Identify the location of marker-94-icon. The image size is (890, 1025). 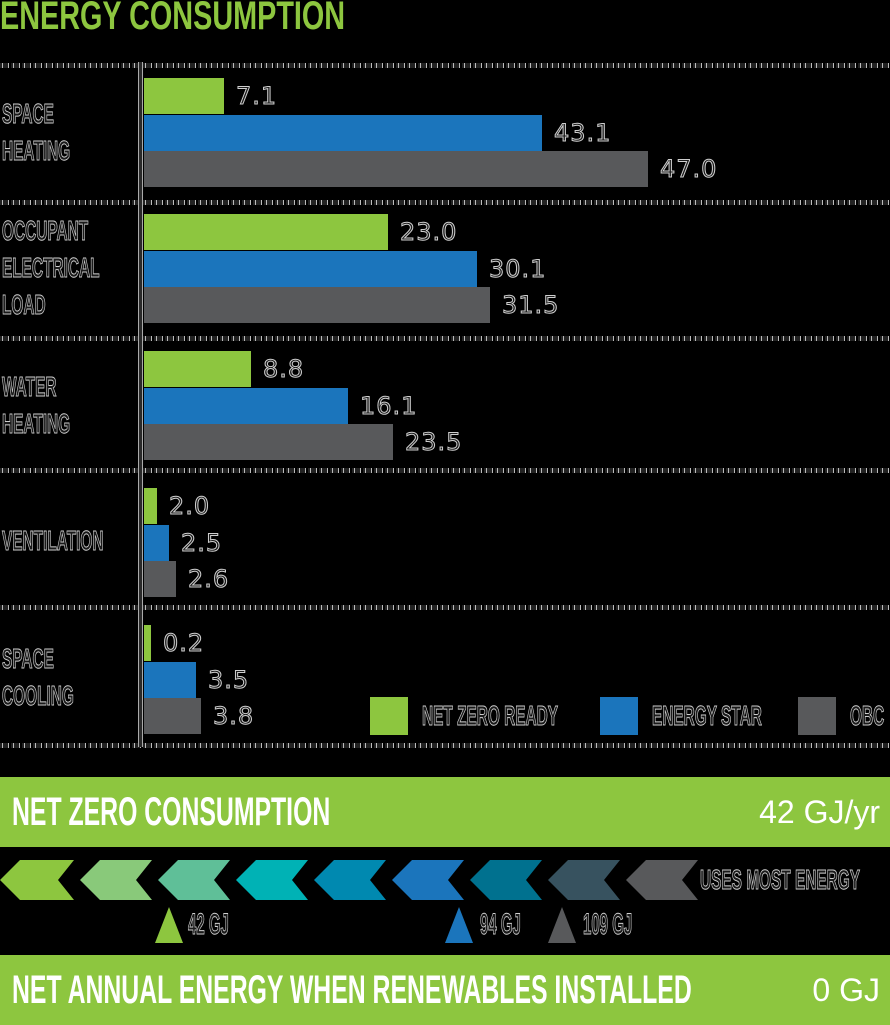
(459, 925).